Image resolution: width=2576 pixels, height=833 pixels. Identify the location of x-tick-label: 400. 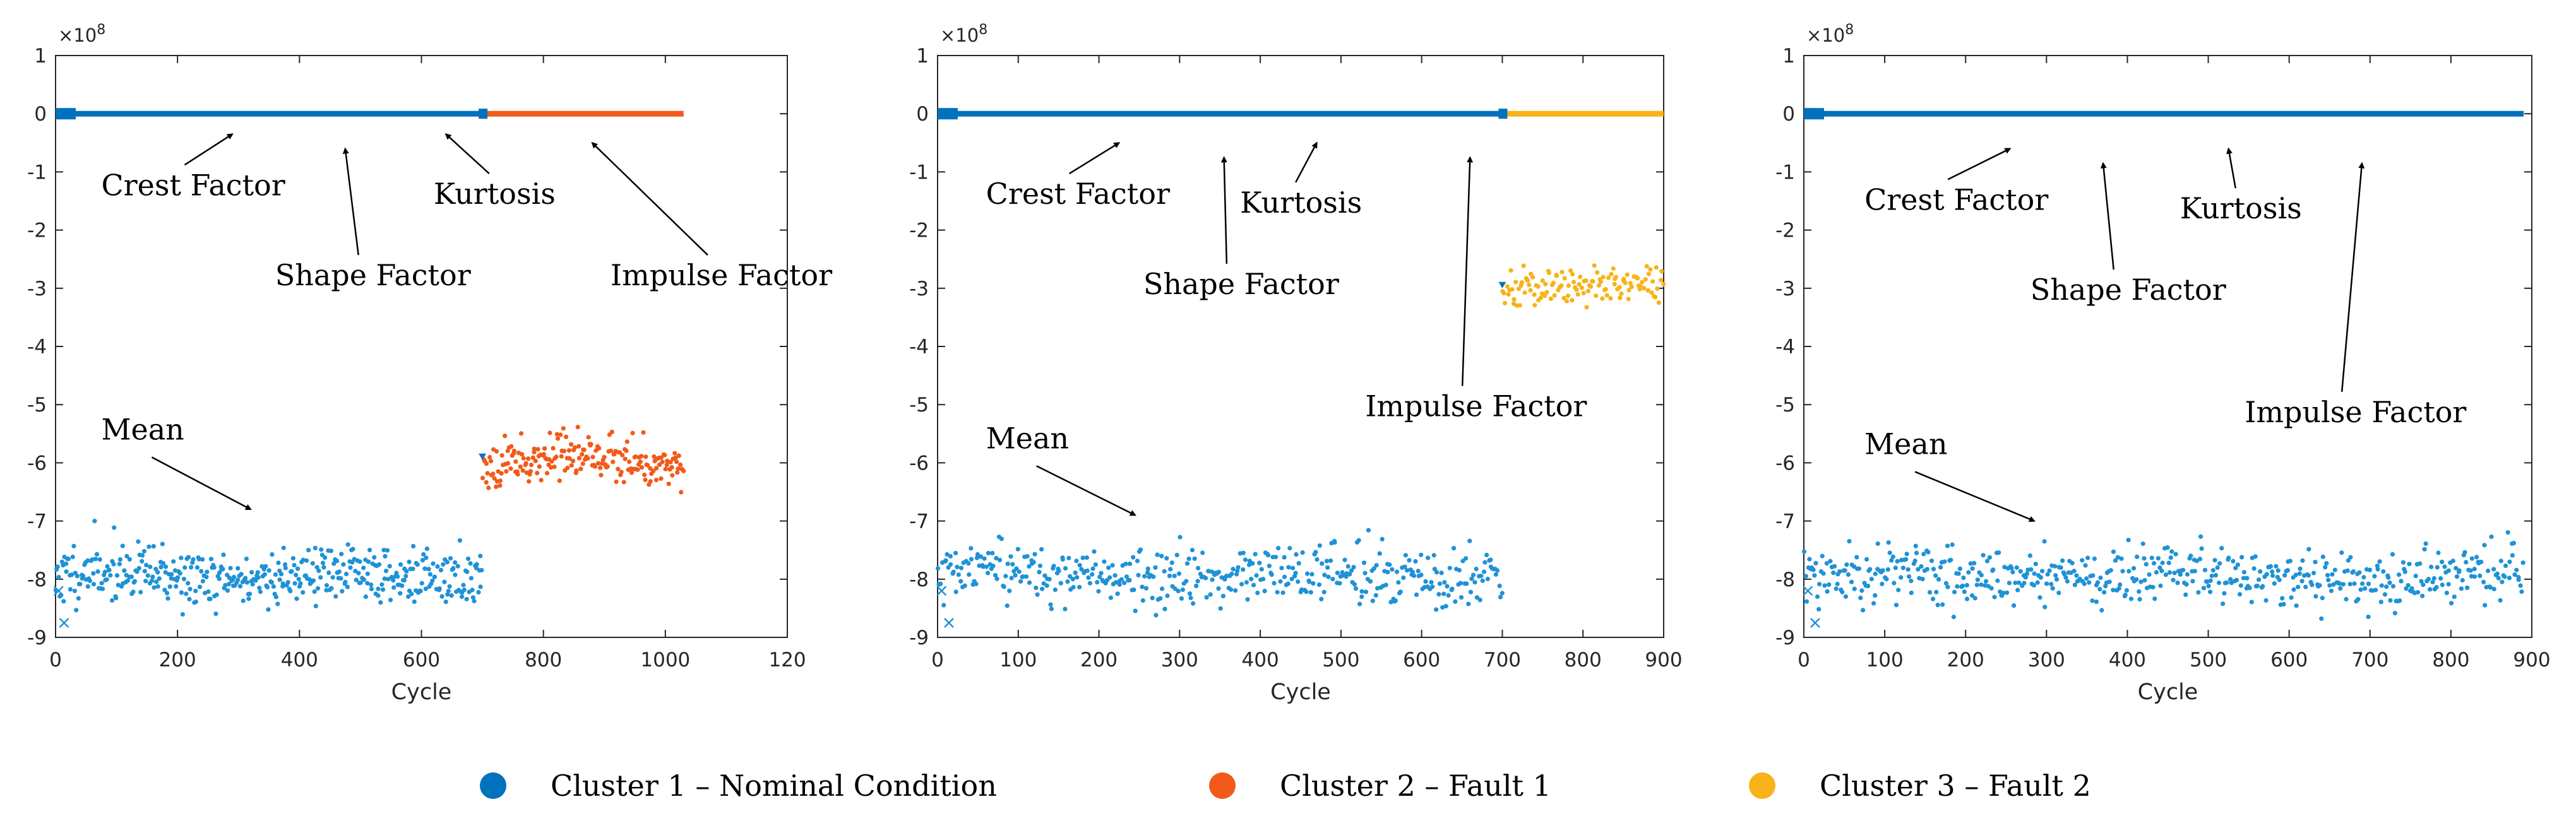
(2127, 660).